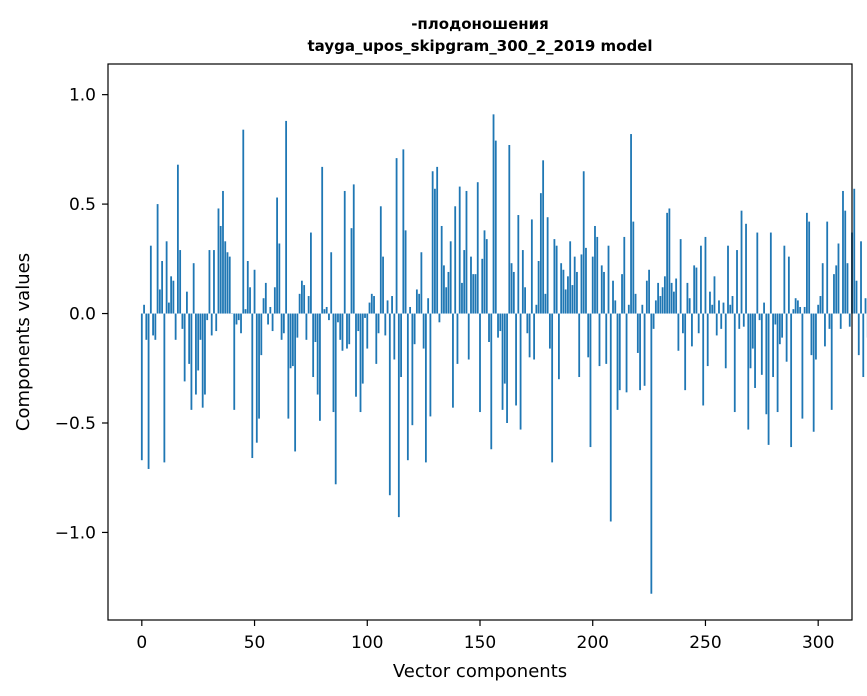 This screenshot has height=696, width=867. Describe the element at coordinates (82, 205) in the screenshot. I see `y-tick-label: 0.5` at that location.